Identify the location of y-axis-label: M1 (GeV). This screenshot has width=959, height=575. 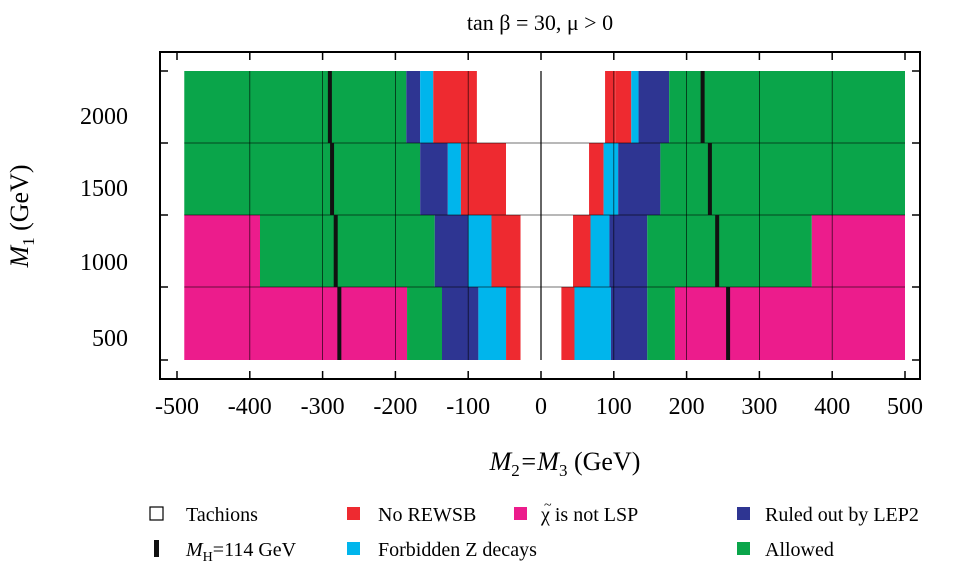
(21, 216).